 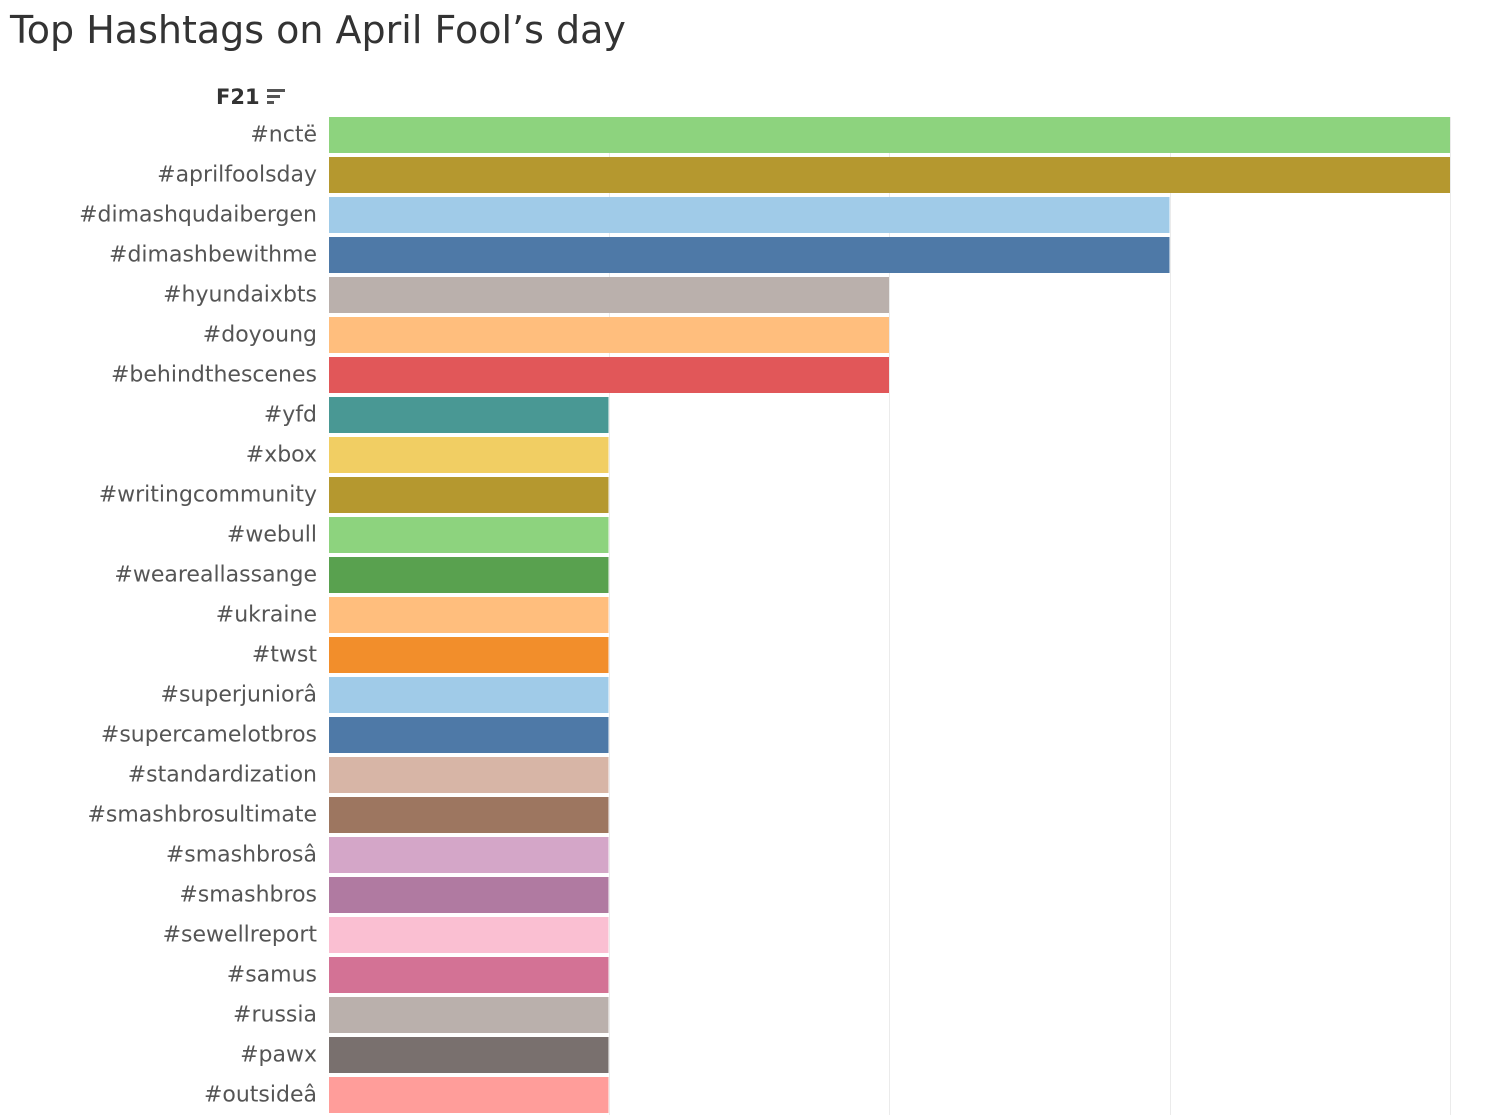 I want to click on category-label: #samus, so click(x=272, y=975).